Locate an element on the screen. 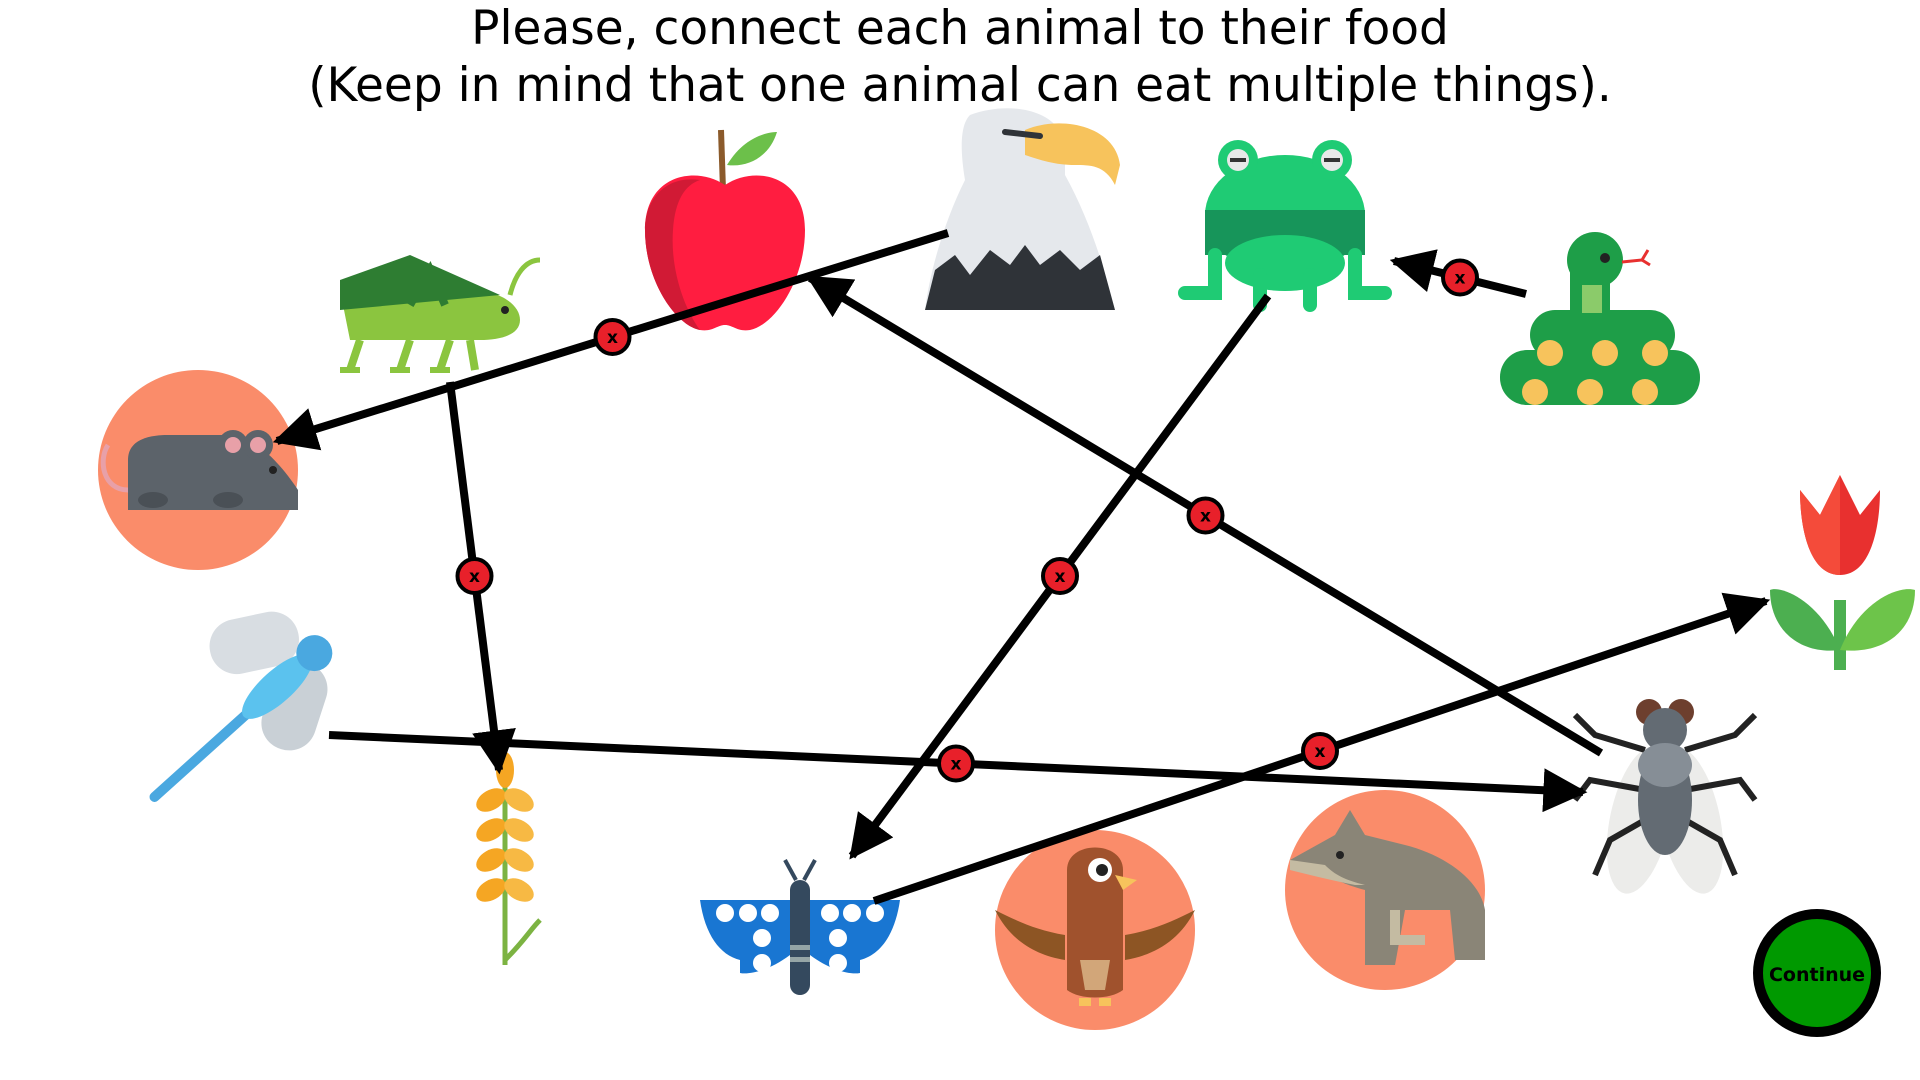 Image resolution: width=1920 pixels, height=1080 pixels. fly-icon is located at coordinates (1665, 799).